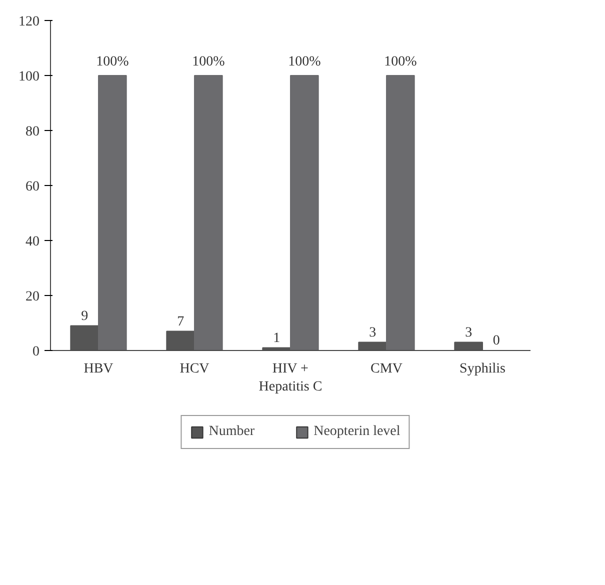  What do you see at coordinates (36, 352) in the screenshot?
I see `y-tick-label: 0` at bounding box center [36, 352].